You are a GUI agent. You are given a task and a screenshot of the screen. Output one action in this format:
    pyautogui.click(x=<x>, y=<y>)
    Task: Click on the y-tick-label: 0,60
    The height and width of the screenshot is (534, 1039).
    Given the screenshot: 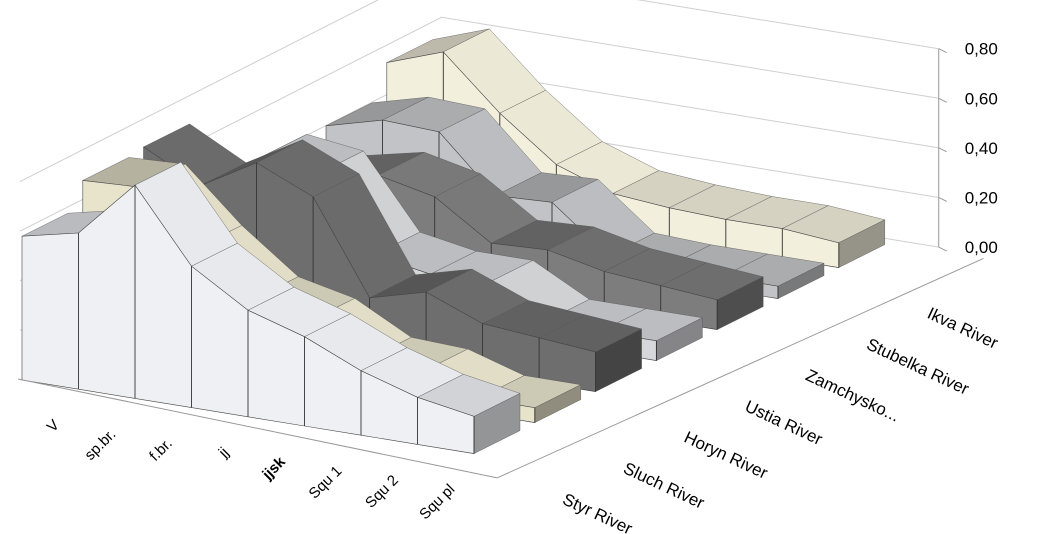 What is the action you would take?
    pyautogui.click(x=981, y=98)
    